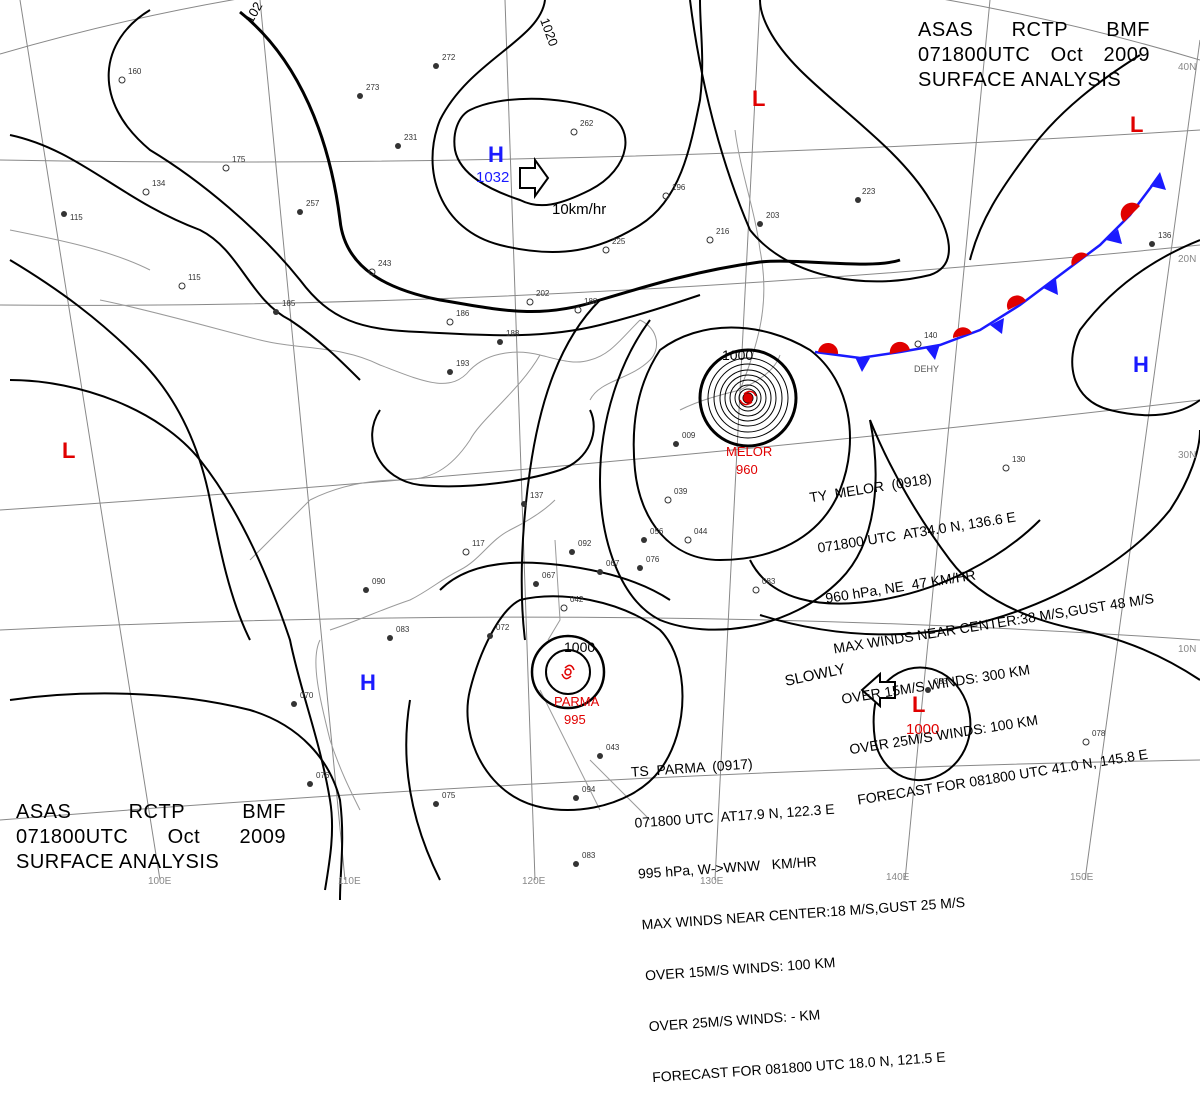 This screenshot has width=1200, height=1103. I want to click on lat-label: 40N, so click(1187, 67).